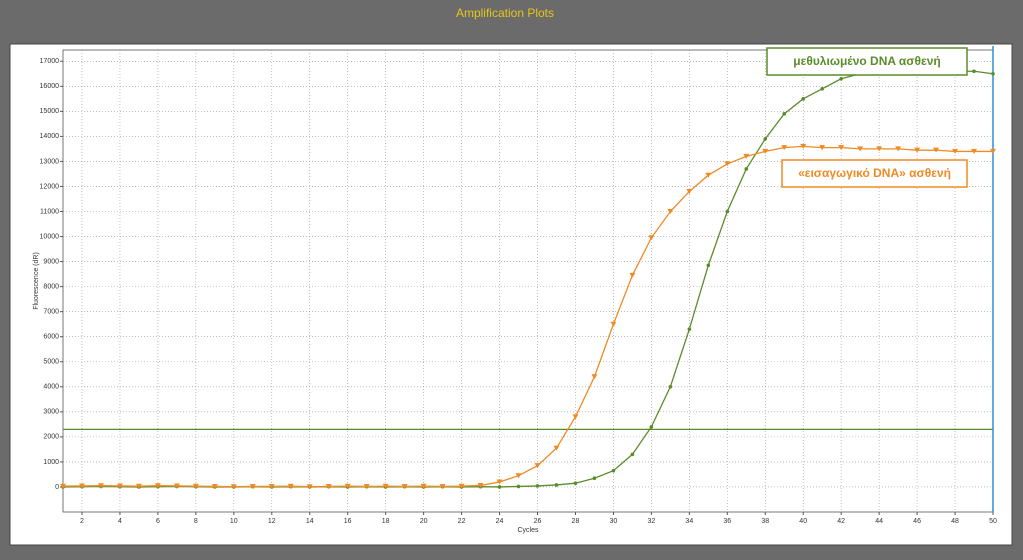 This screenshot has height=560, width=1023. What do you see at coordinates (51, 462) in the screenshot?
I see `y-tick-label: 1000` at bounding box center [51, 462].